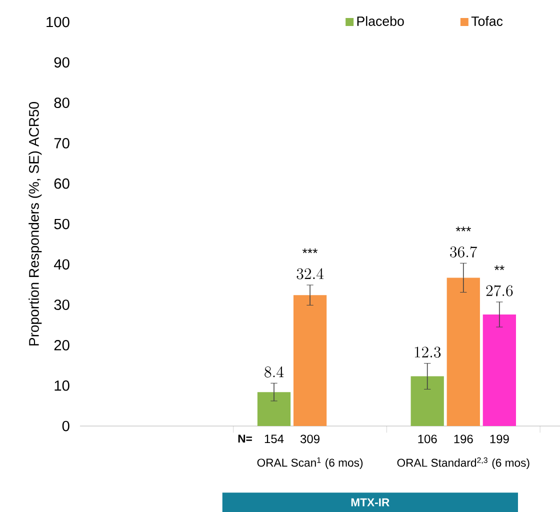 This screenshot has width=560, height=512. I want to click on y-tick-label: 80, so click(62, 103).